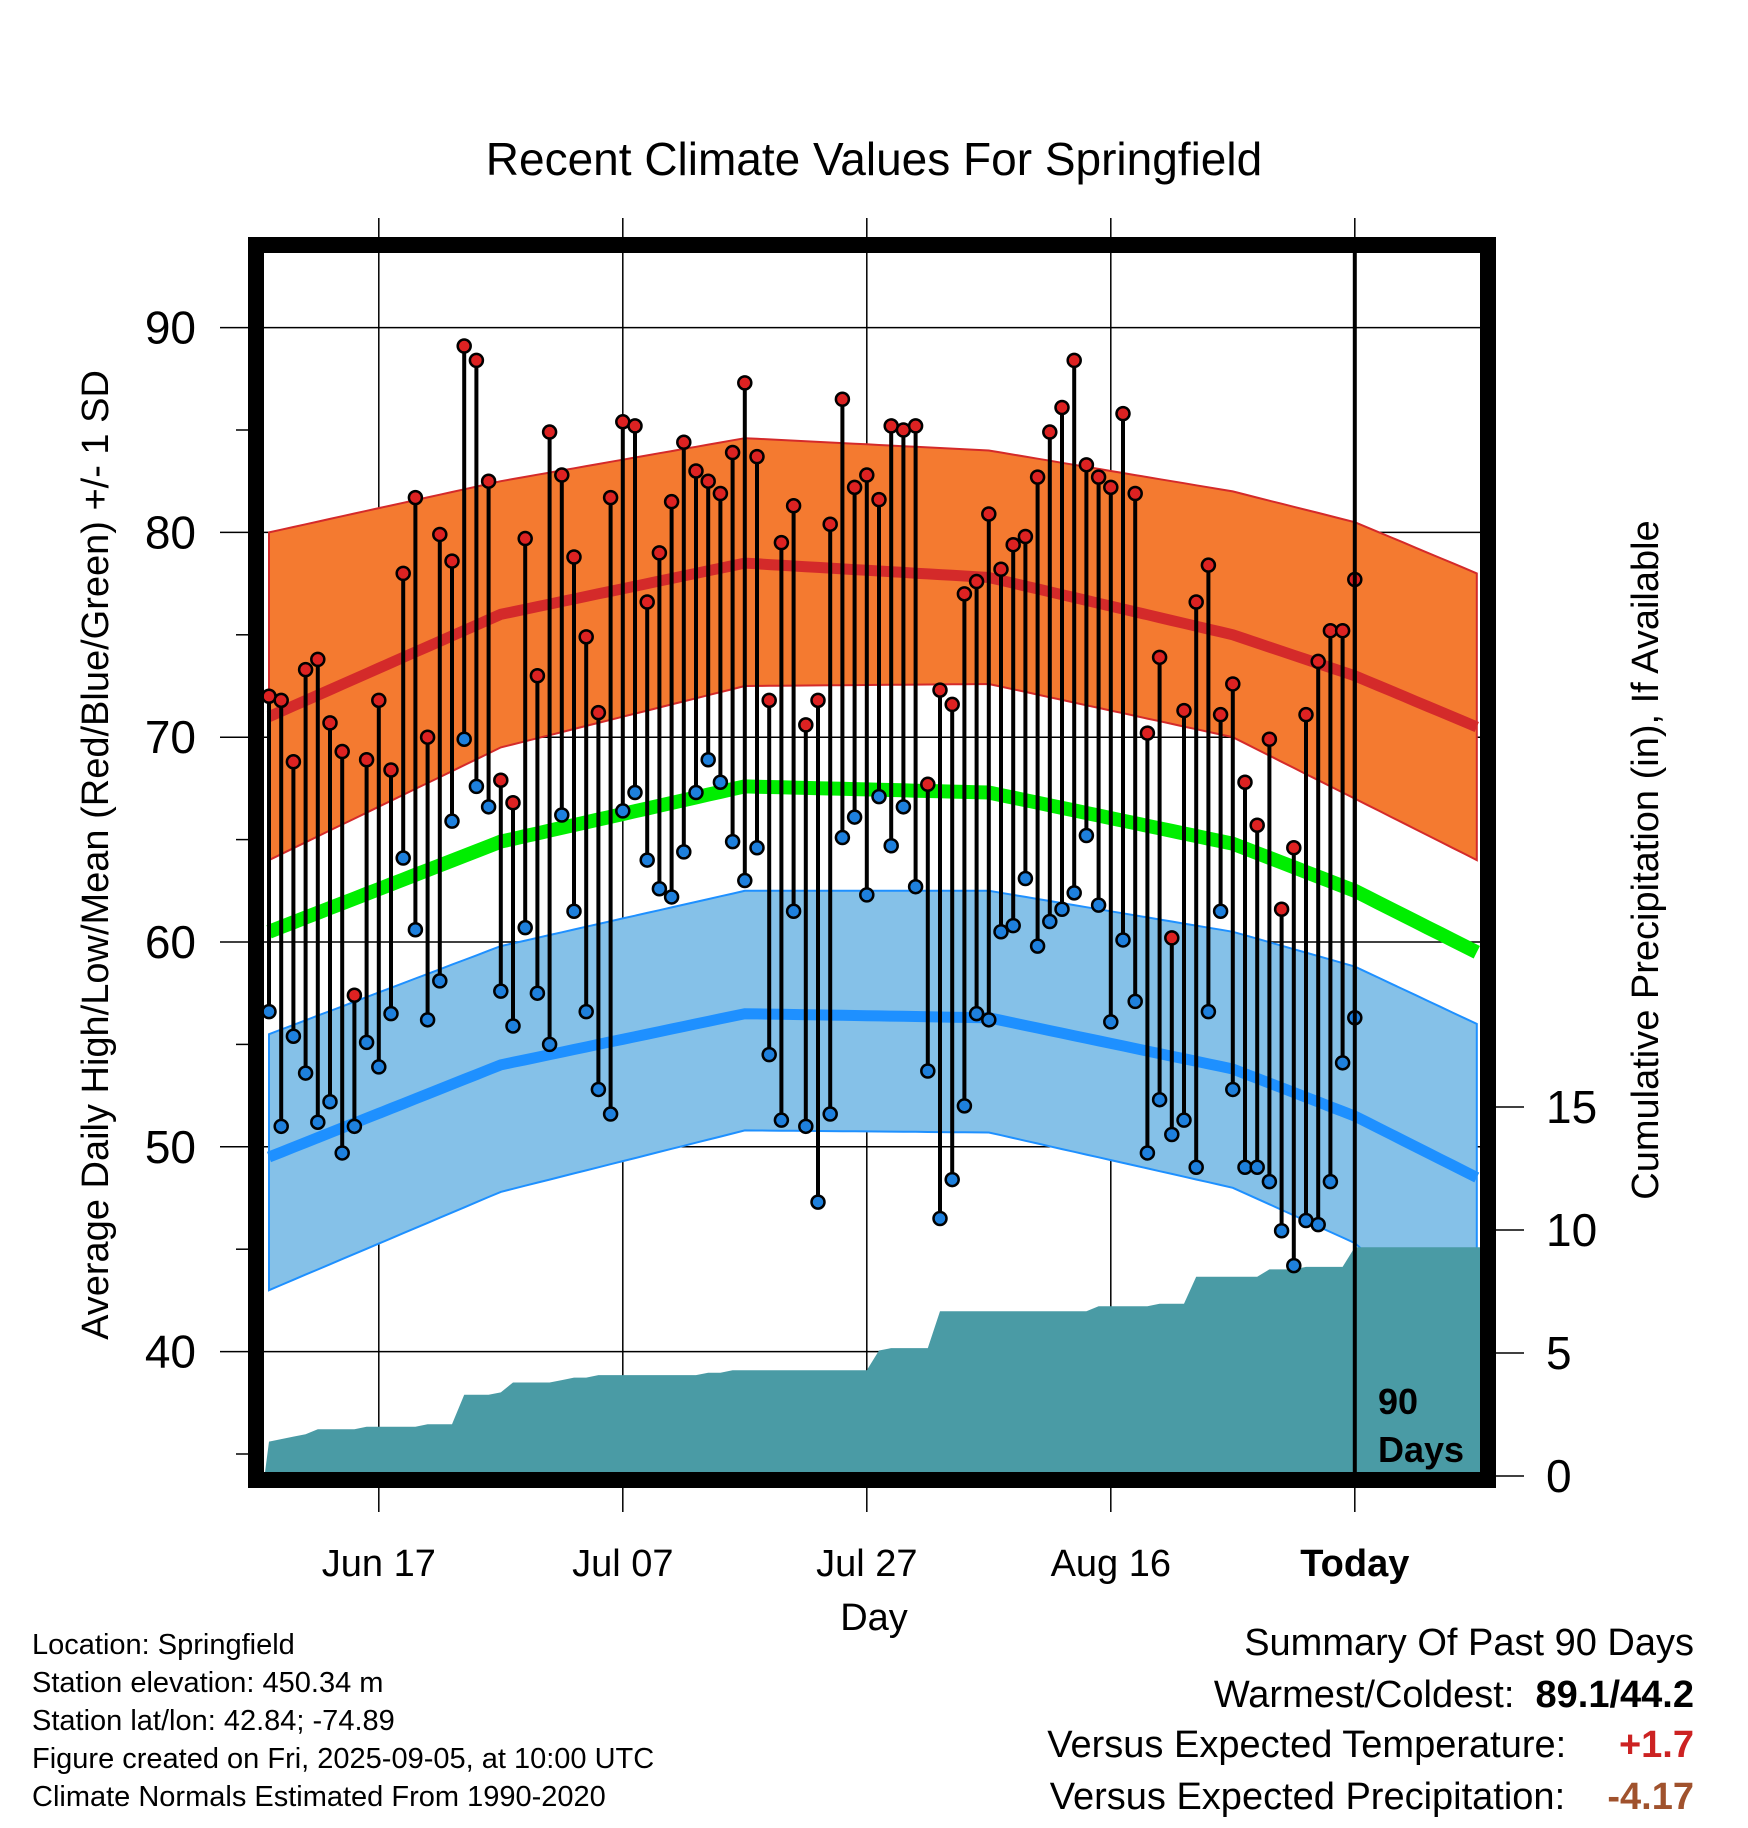 This screenshot has height=1828, width=1748. Describe the element at coordinates (170, 737) in the screenshot. I see `y-tick-label: 70` at that location.